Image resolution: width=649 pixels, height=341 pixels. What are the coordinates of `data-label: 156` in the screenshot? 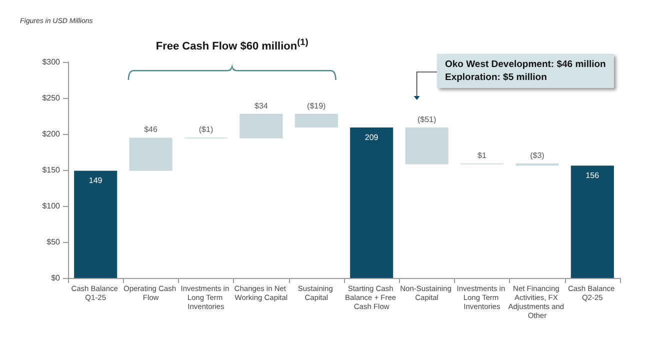 It's located at (593, 175).